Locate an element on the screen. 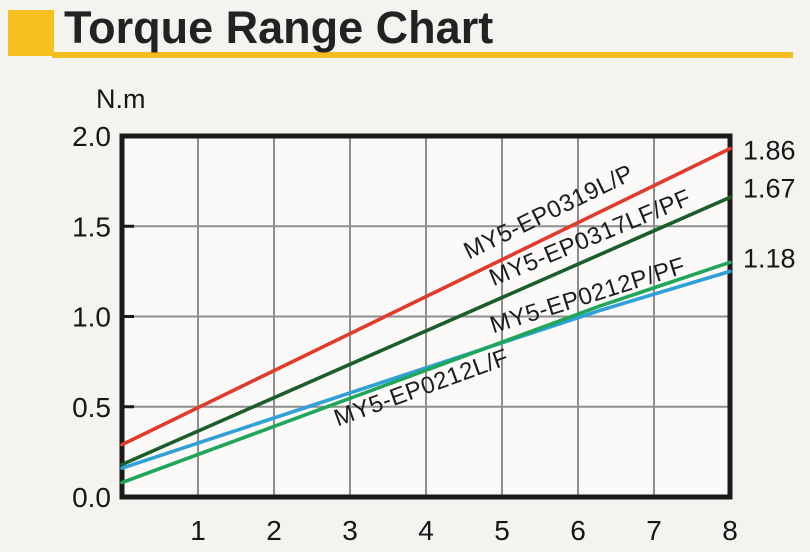 Image resolution: width=810 pixels, height=552 pixels. y-axis-unit-label: N.m is located at coordinates (121, 99).